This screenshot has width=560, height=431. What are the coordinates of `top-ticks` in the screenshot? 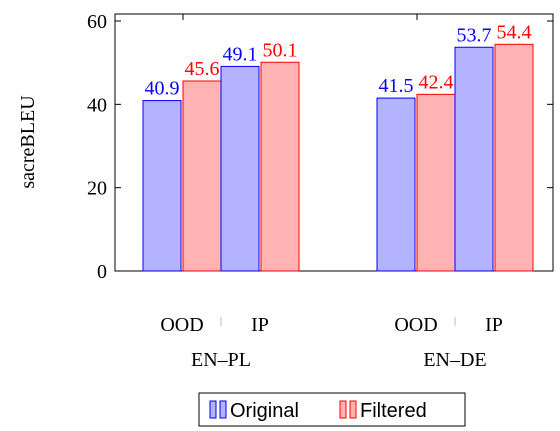 It's located at (300, 17).